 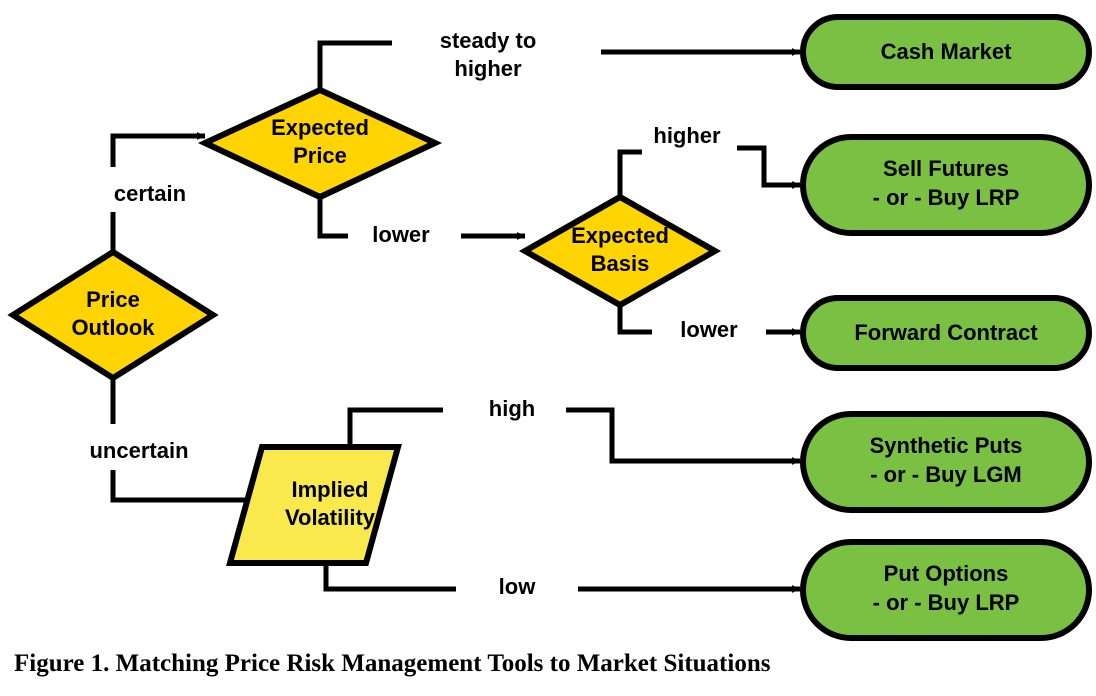 I want to click on node-synthetic-puts: Synthetic Puts - or - Buy LGM, so click(x=946, y=462).